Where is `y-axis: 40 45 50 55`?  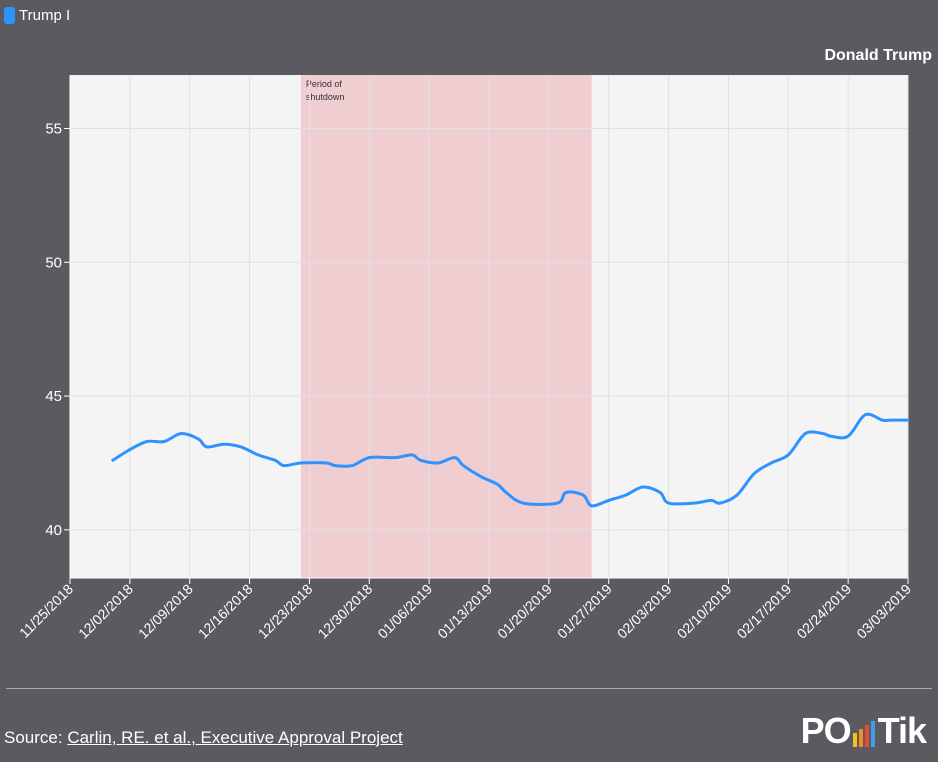
y-axis: 40 45 50 55 is located at coordinates (58, 326).